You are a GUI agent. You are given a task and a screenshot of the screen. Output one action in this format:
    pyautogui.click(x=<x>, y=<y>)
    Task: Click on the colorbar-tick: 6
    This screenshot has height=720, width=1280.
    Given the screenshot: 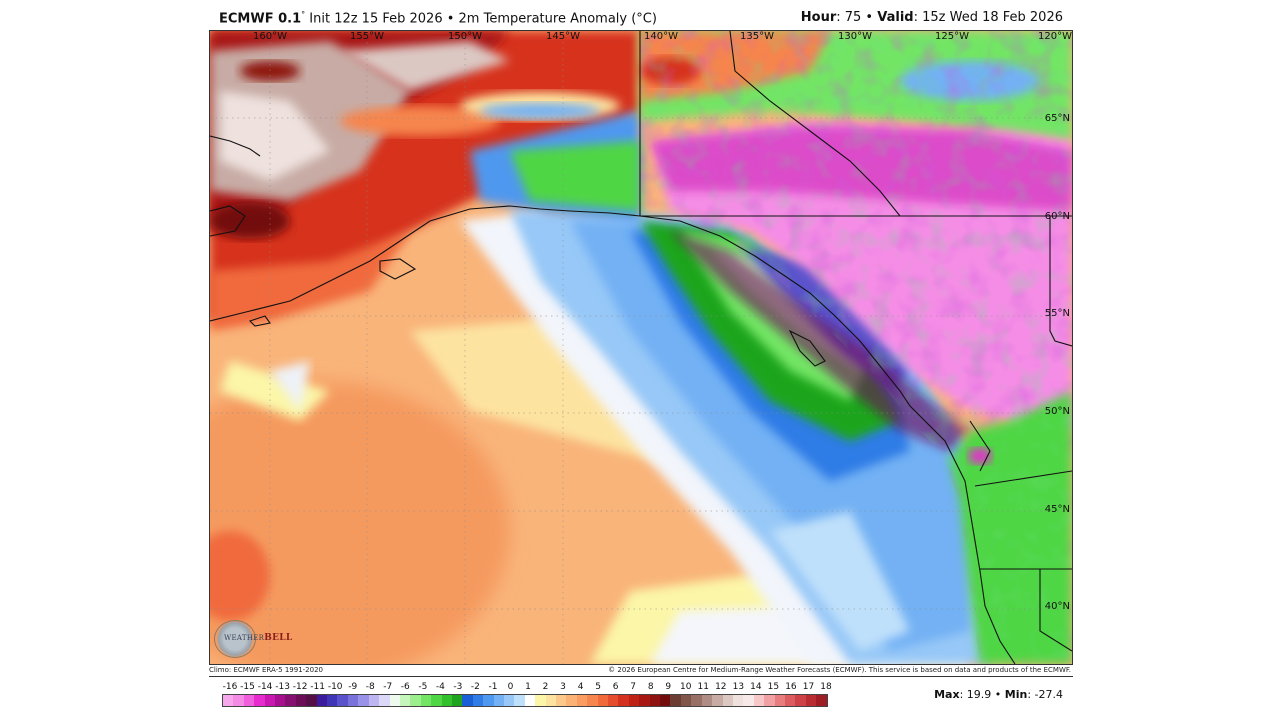 What is the action you would take?
    pyautogui.click(x=615, y=687)
    